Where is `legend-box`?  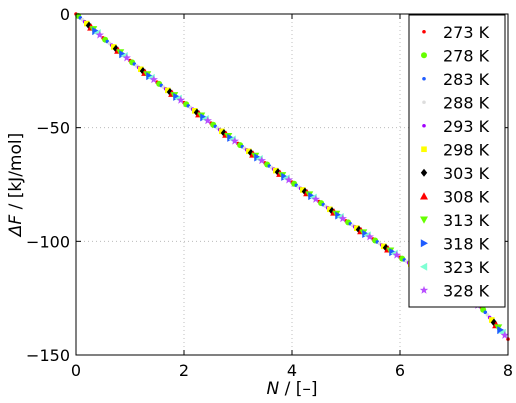 legend-box is located at coordinates (457, 161).